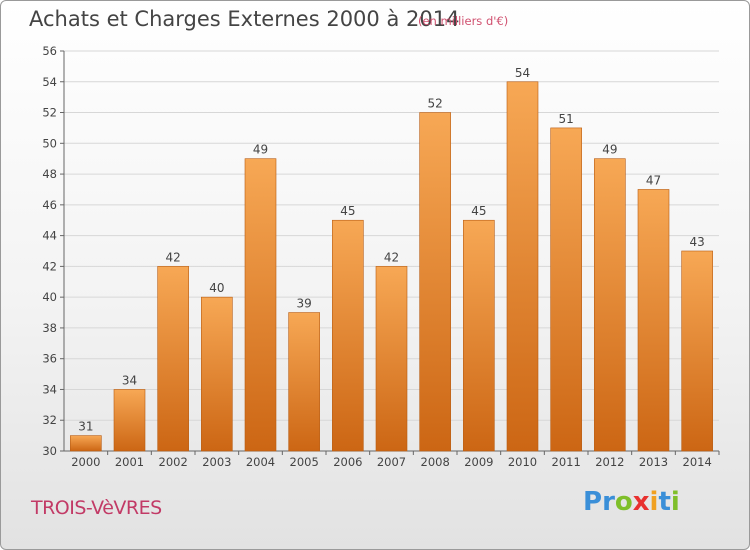 Image resolution: width=750 pixels, height=550 pixels. Describe the element at coordinates (49, 236) in the screenshot. I see `y-tick-label: 44` at that location.